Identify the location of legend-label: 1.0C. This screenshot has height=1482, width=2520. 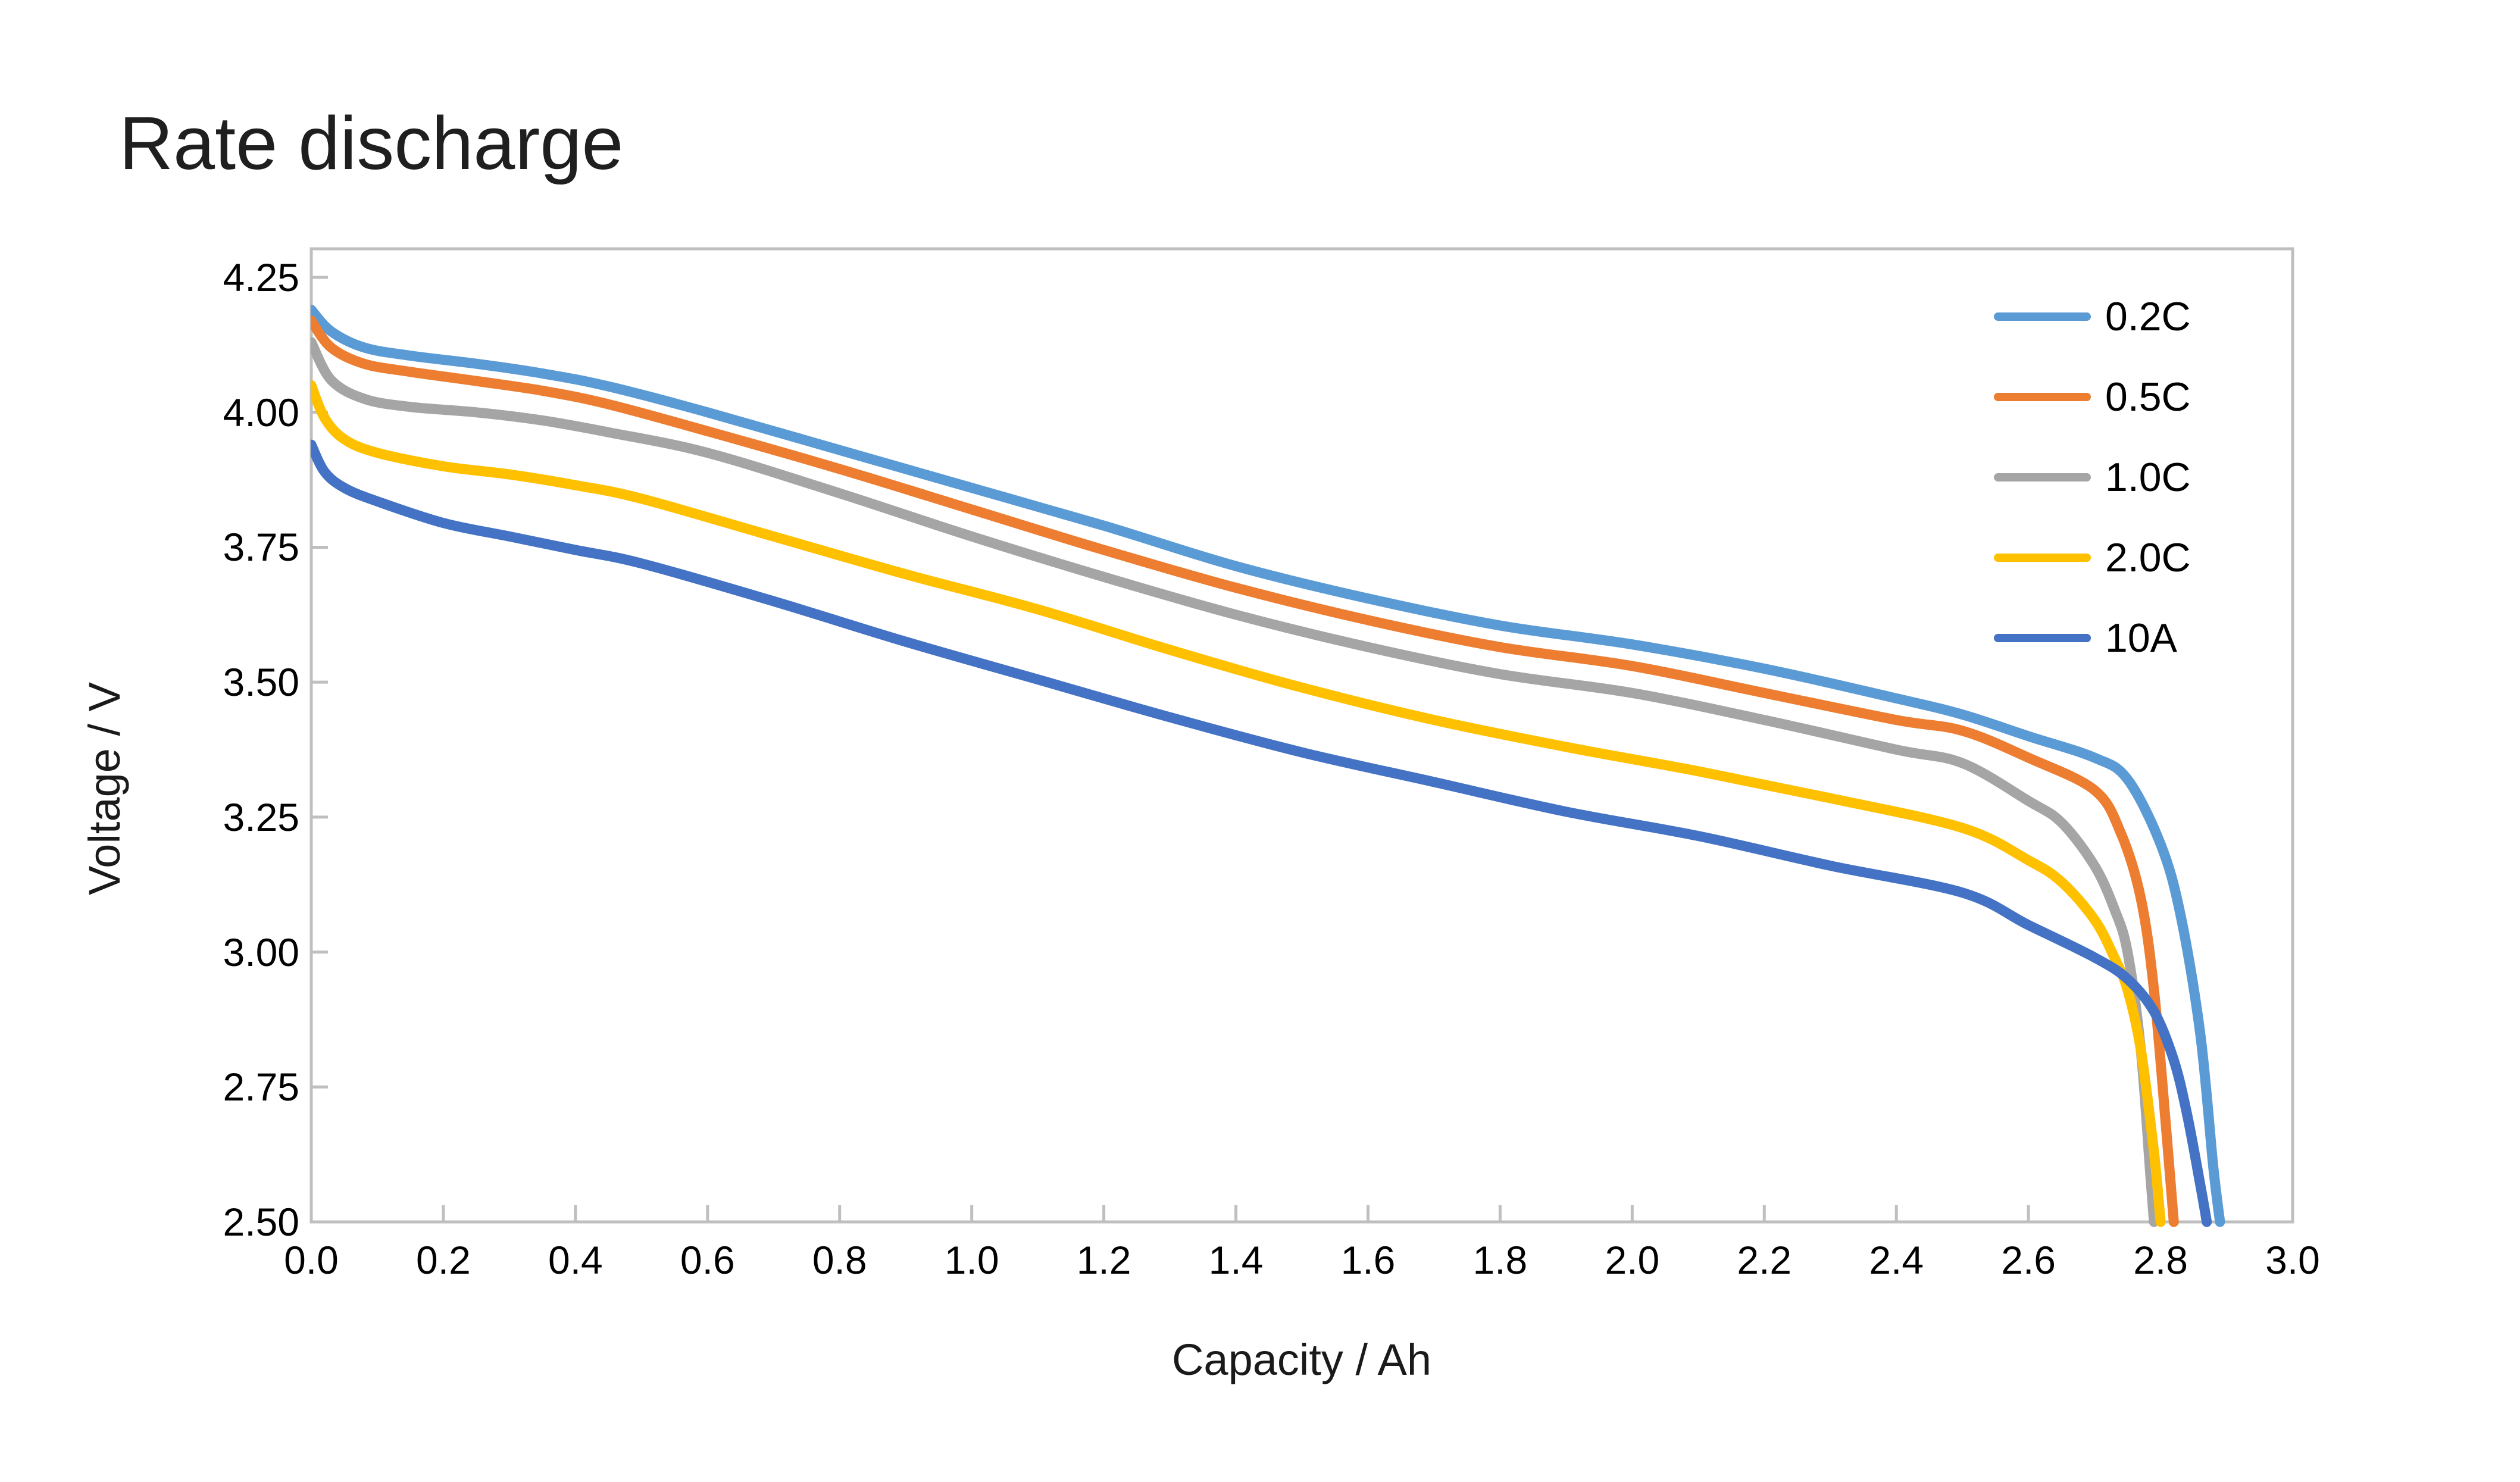
(2148, 477).